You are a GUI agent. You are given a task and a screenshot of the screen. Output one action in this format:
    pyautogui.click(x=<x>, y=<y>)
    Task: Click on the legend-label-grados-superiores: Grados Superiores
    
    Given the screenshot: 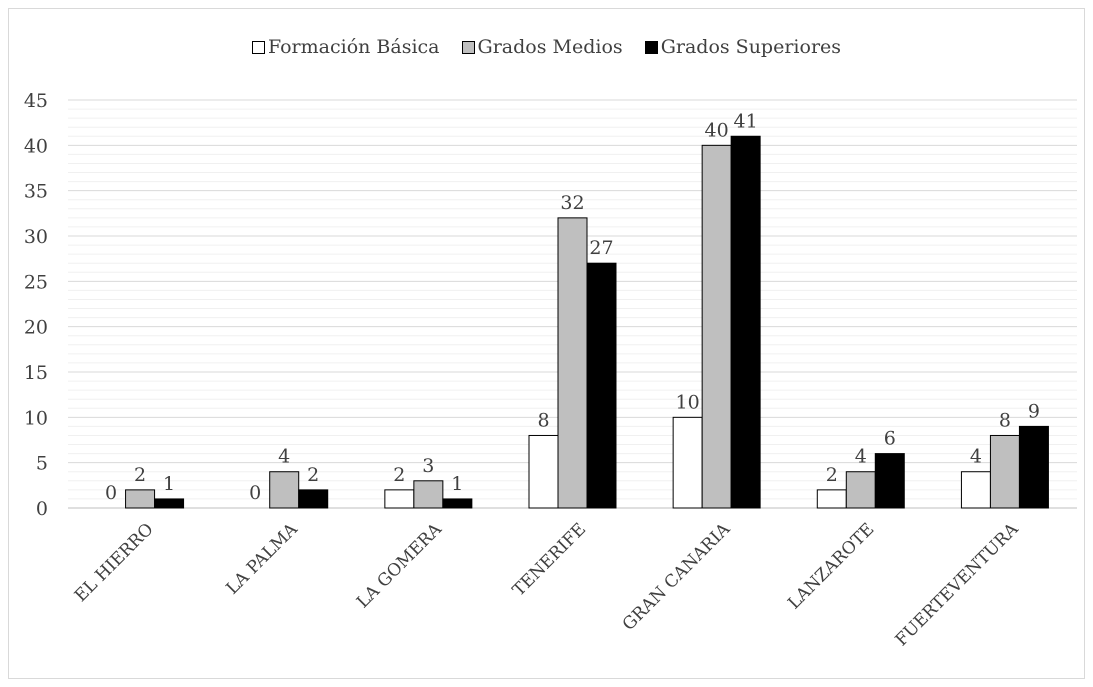 What is the action you would take?
    pyautogui.click(x=751, y=47)
    